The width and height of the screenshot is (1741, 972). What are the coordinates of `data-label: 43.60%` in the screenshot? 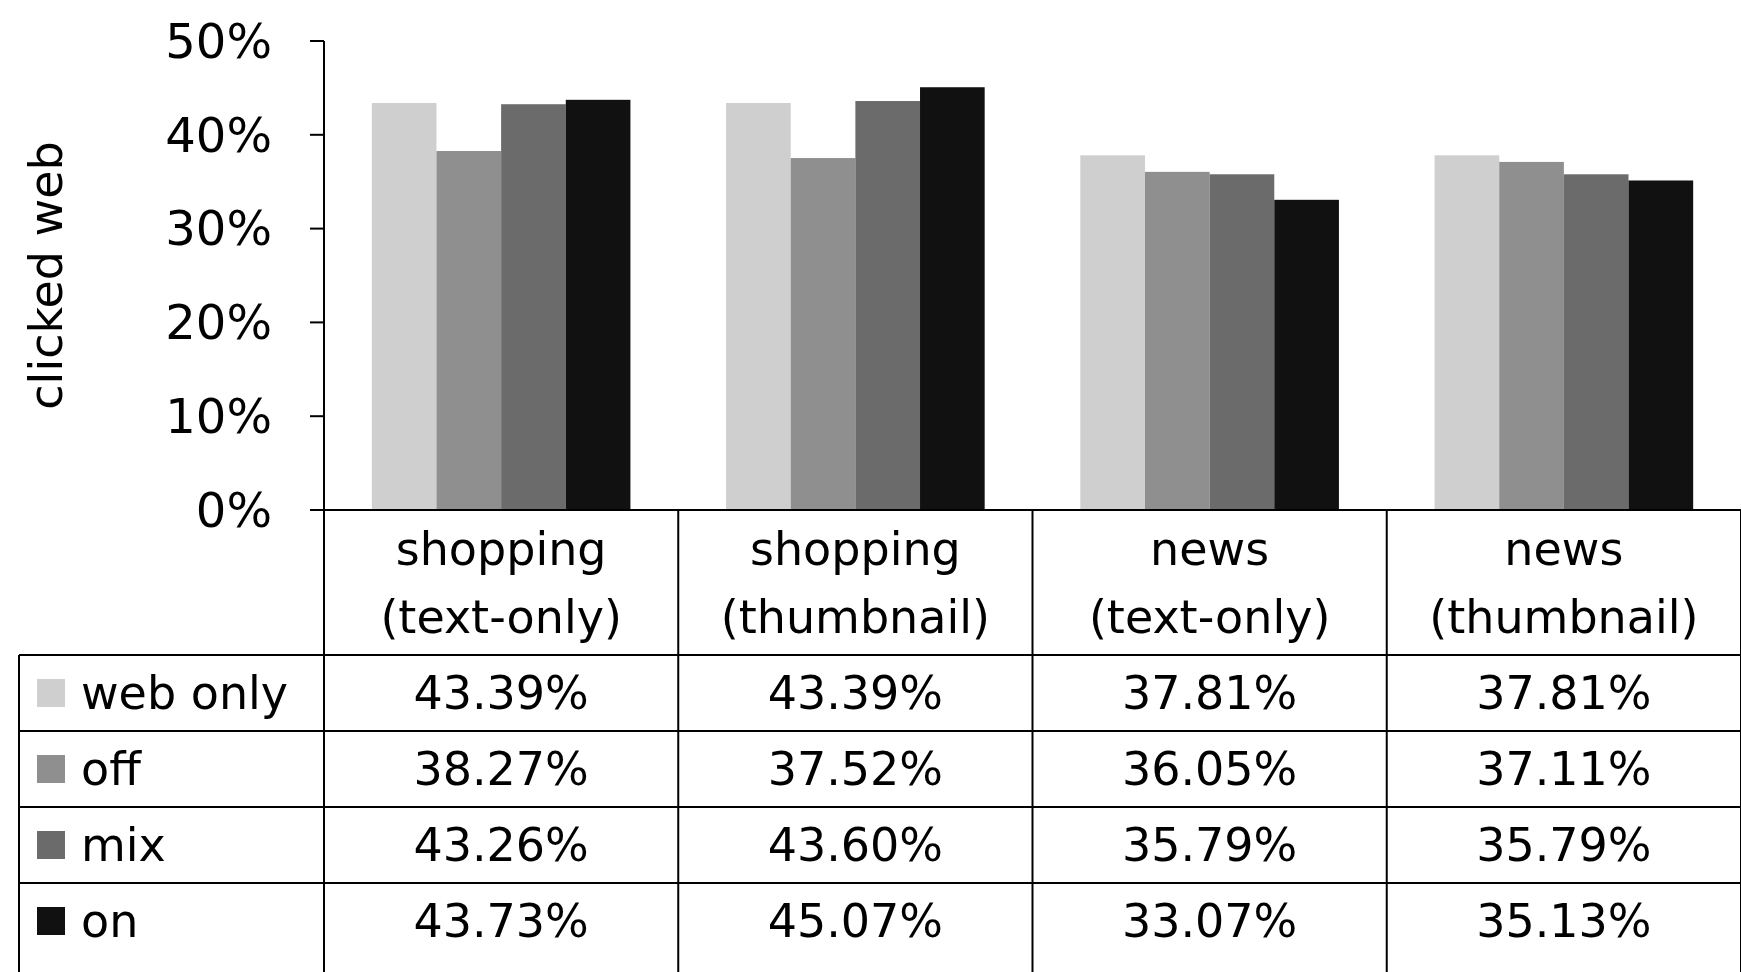 It's located at (855, 845).